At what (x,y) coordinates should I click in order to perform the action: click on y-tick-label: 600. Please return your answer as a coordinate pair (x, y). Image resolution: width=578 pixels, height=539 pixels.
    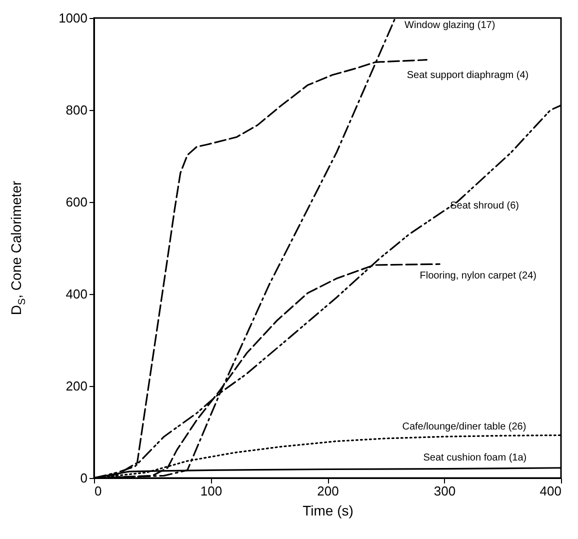
    Looking at the image, I should click on (77, 202).